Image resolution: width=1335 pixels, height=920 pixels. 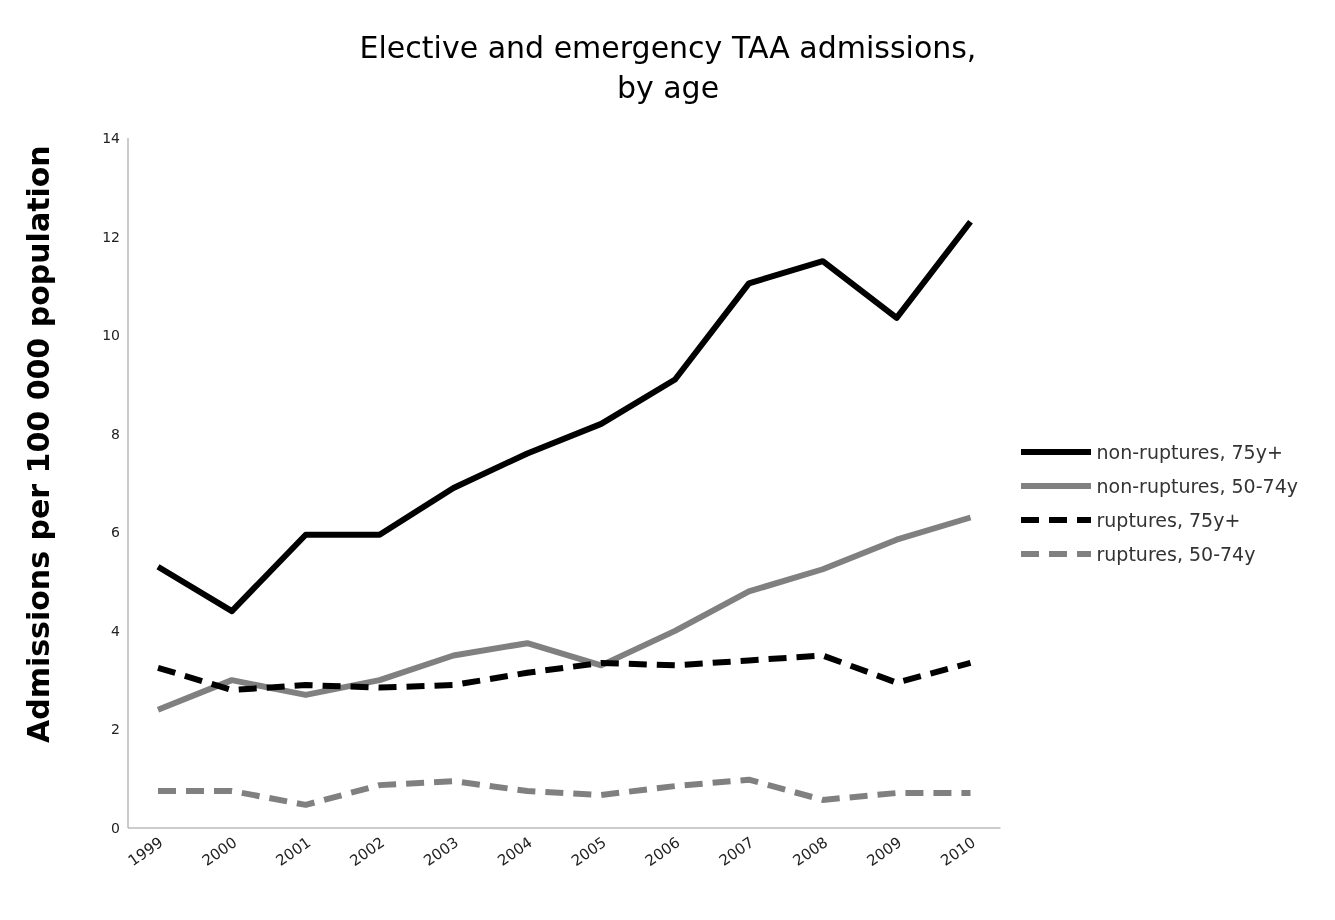 I want to click on y-tick-label: 10, so click(x=111, y=335).